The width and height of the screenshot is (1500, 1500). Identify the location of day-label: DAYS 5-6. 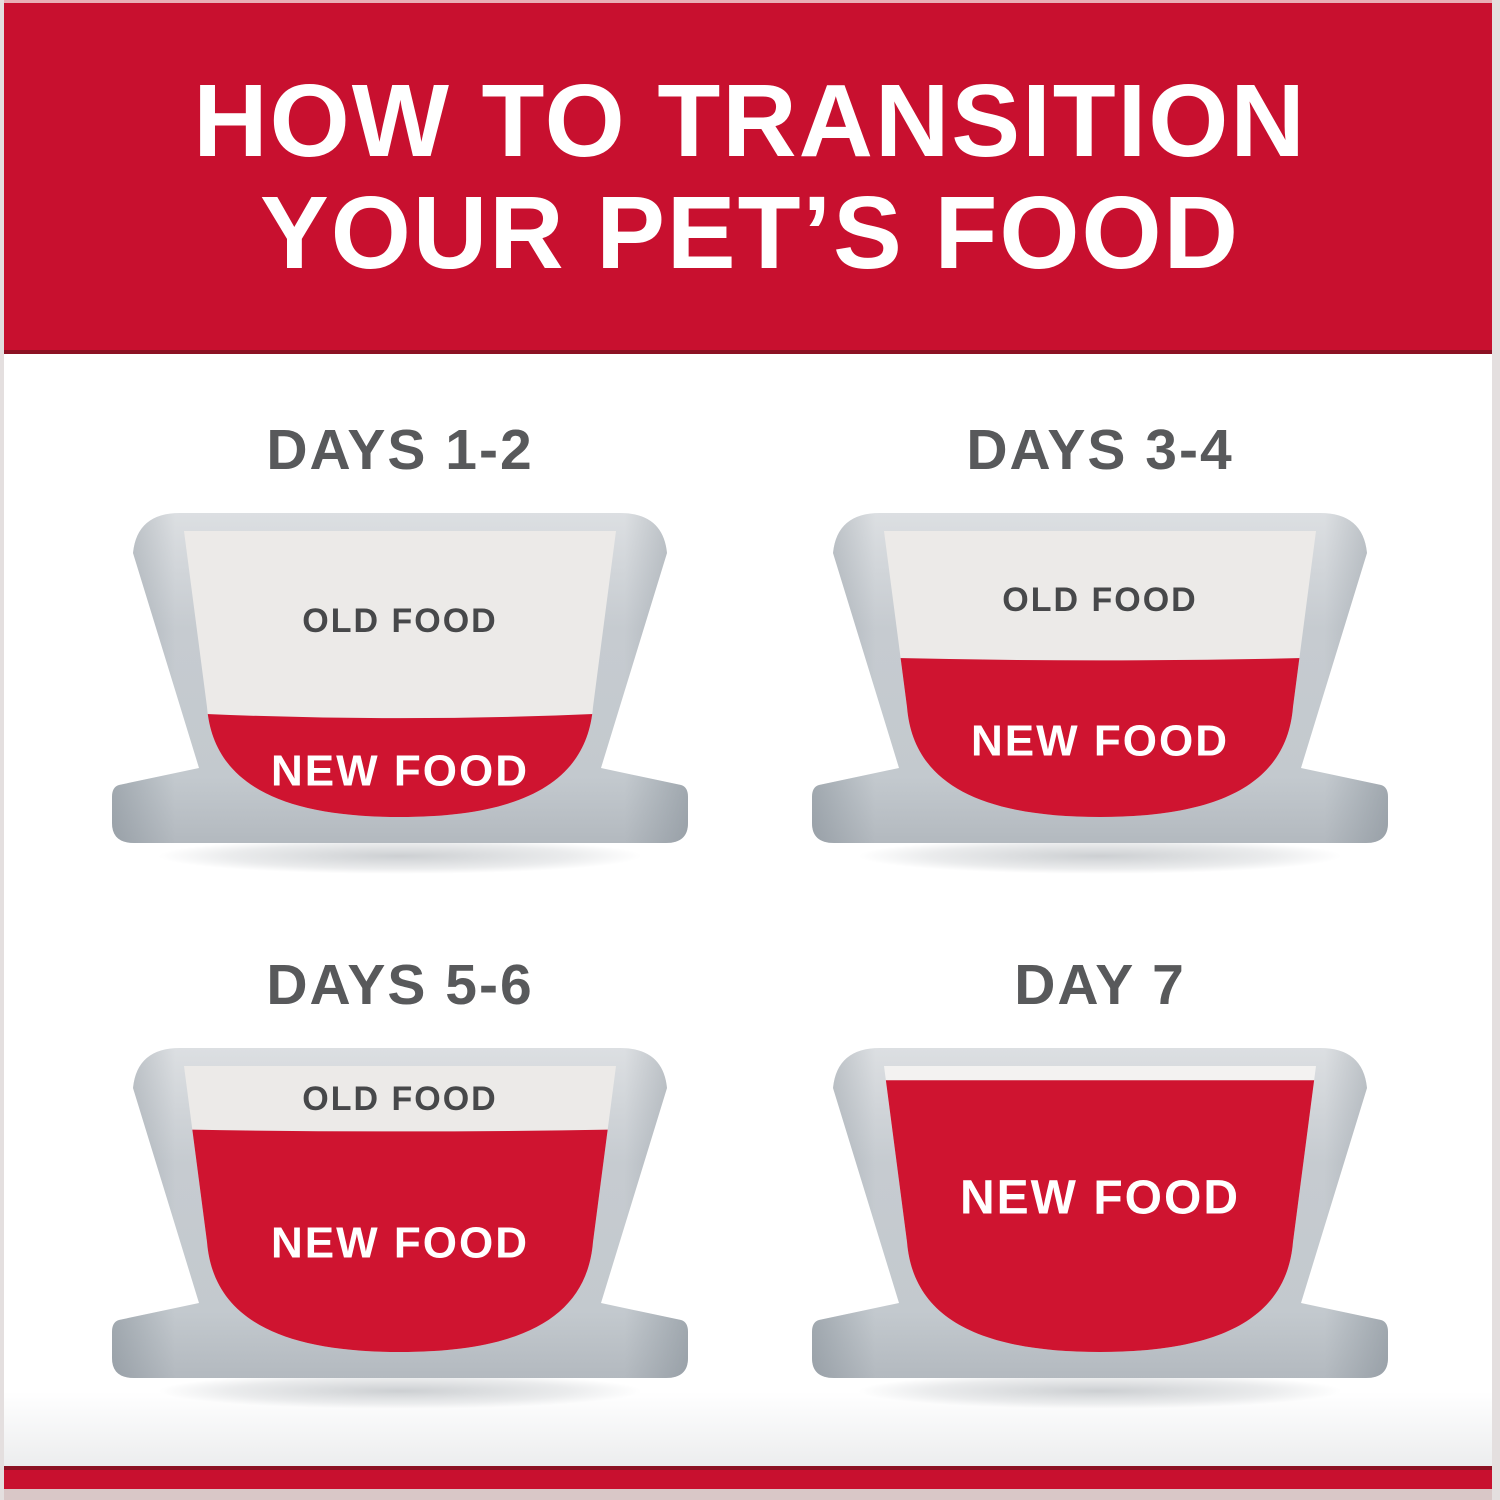
(400, 985).